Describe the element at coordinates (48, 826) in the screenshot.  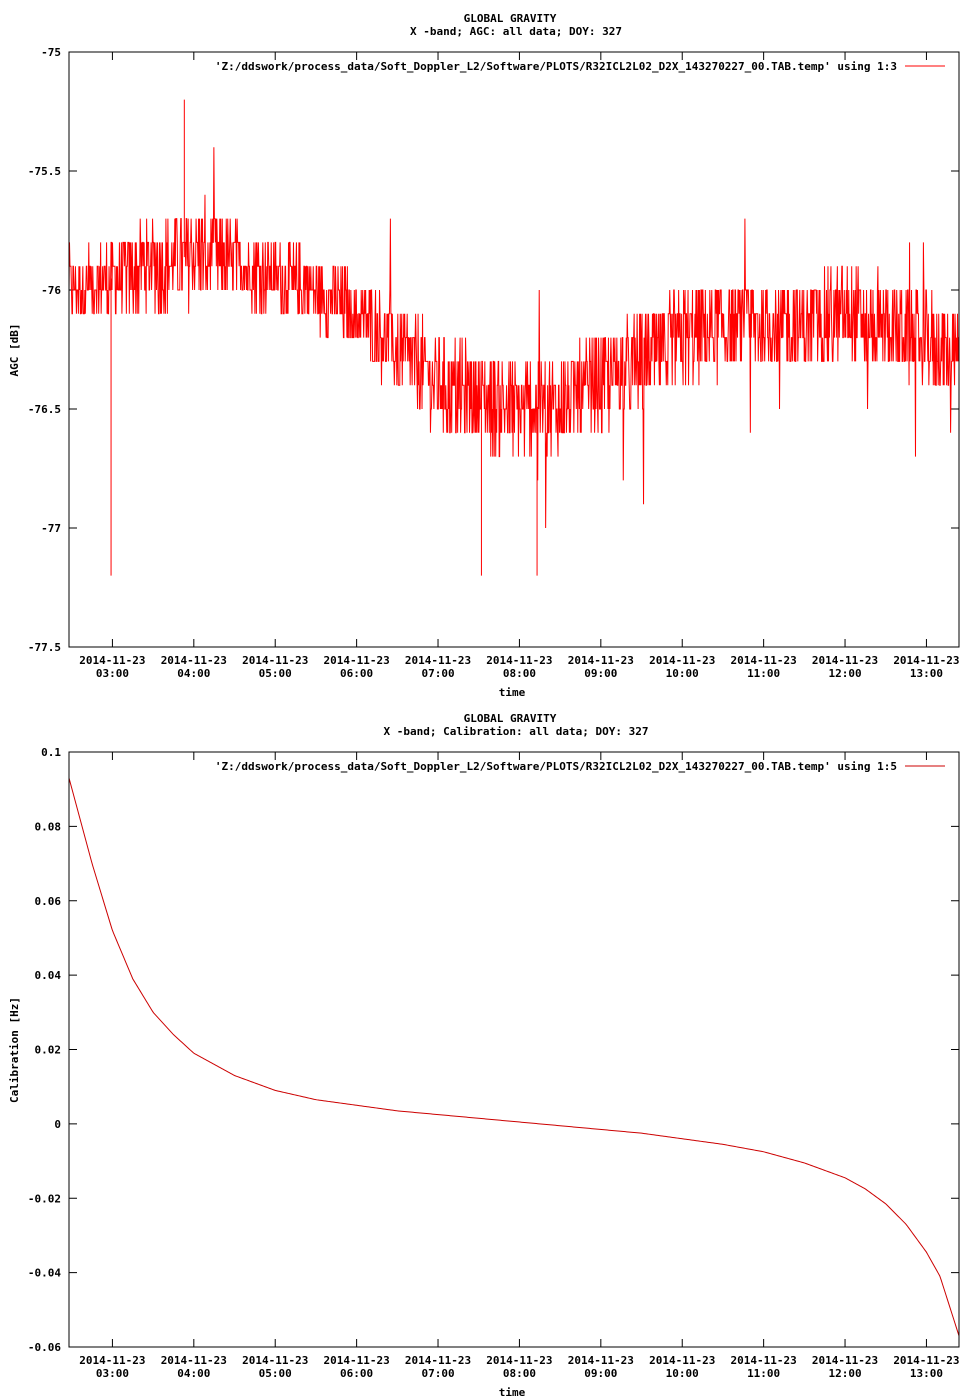
I see `y-tick-label: 0.08` at that location.